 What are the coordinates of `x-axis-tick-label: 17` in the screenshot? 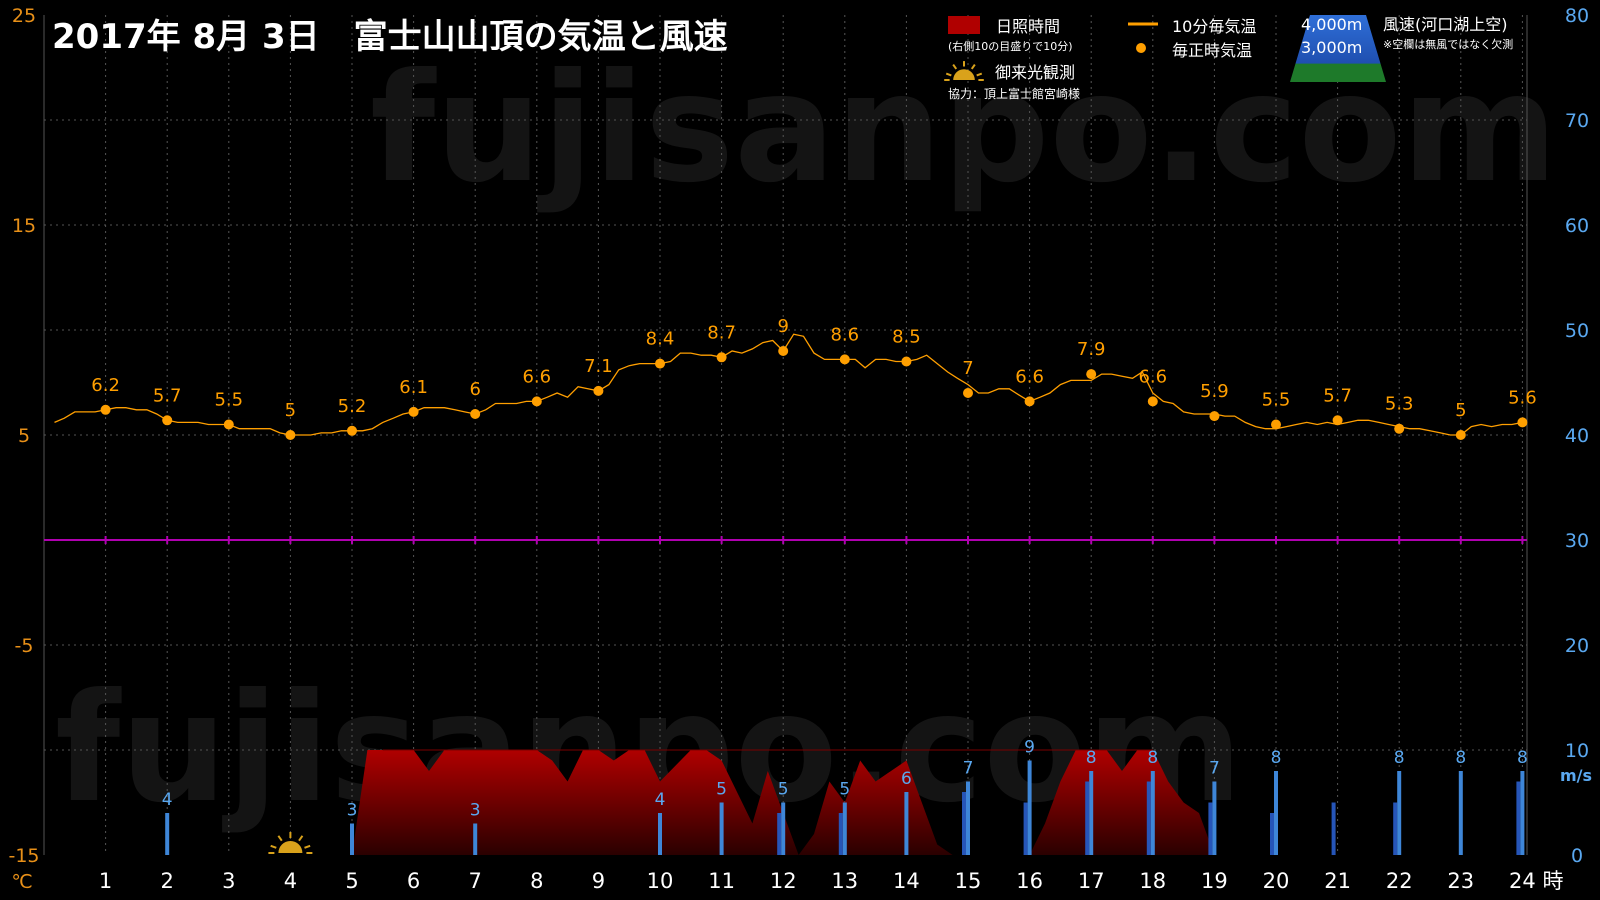 It's located at (1091, 881).